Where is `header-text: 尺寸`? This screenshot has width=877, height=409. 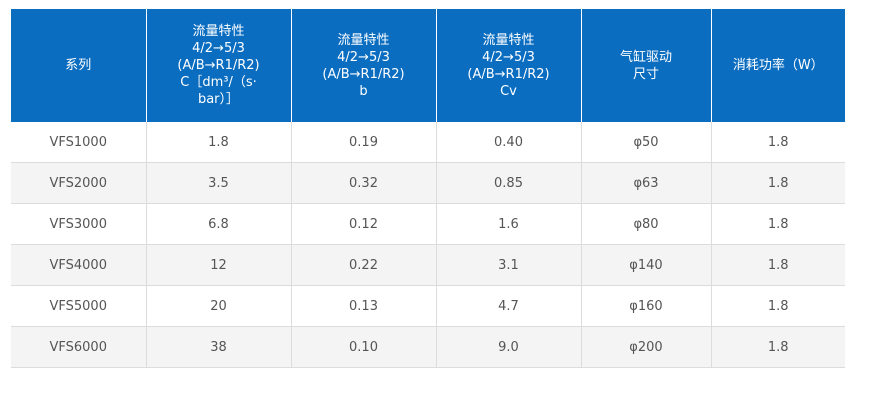
header-text: 尺寸 is located at coordinates (645, 74).